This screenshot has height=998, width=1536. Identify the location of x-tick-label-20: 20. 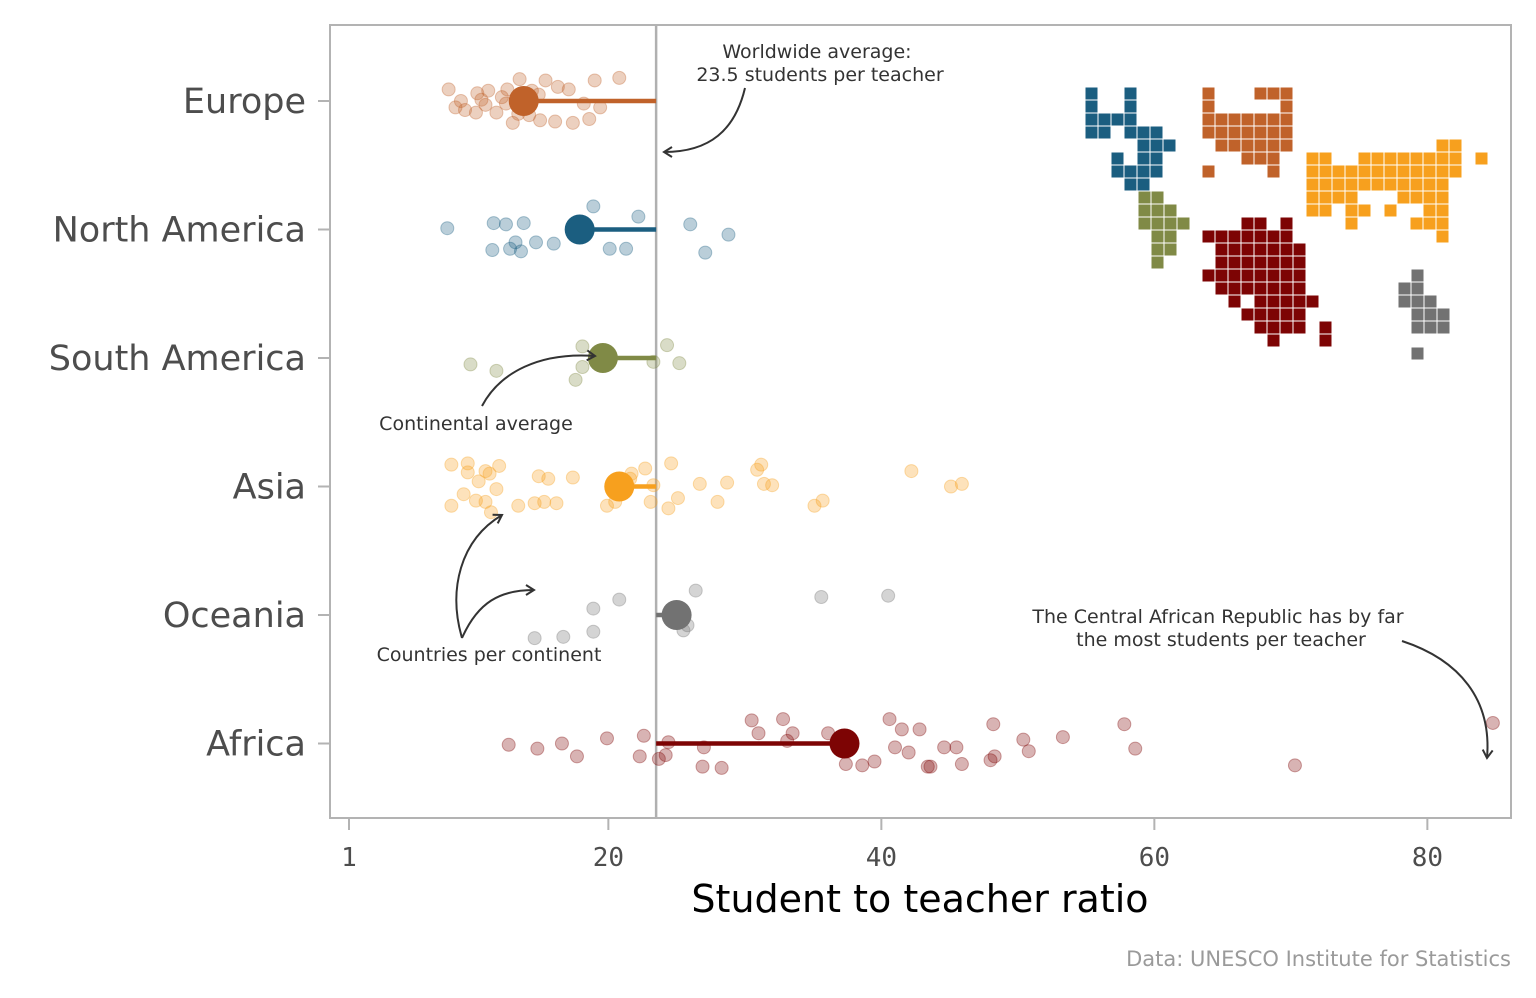
(608, 858).